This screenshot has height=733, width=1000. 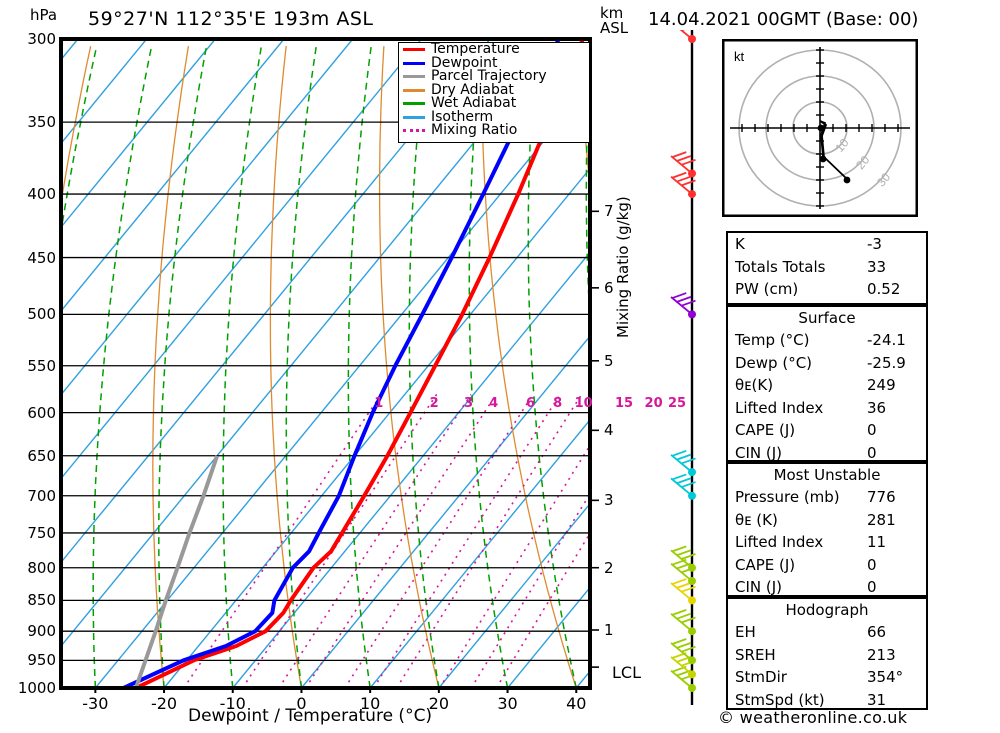 I want to click on legend-label: Dry Adiabat, so click(x=472, y=89).